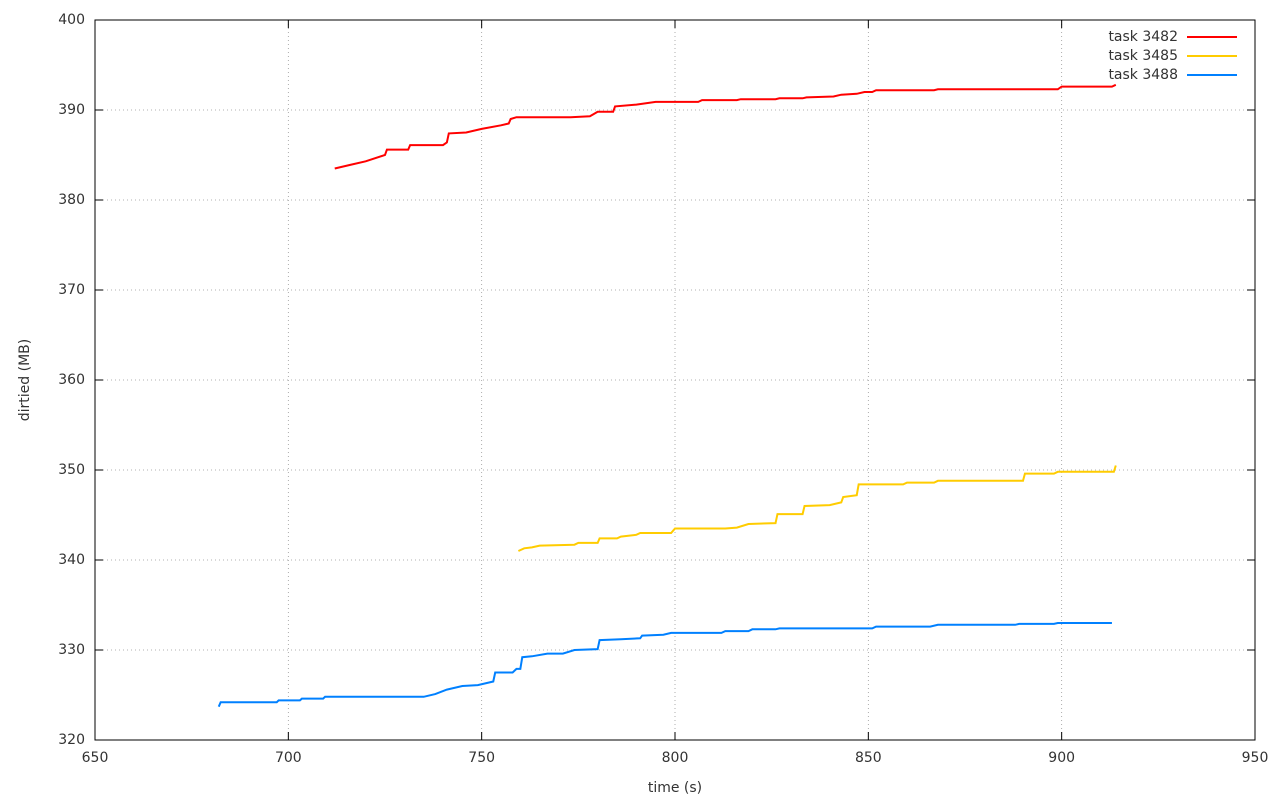 The width and height of the screenshot is (1280, 800). I want to click on y-tick-label: 340, so click(71, 560).